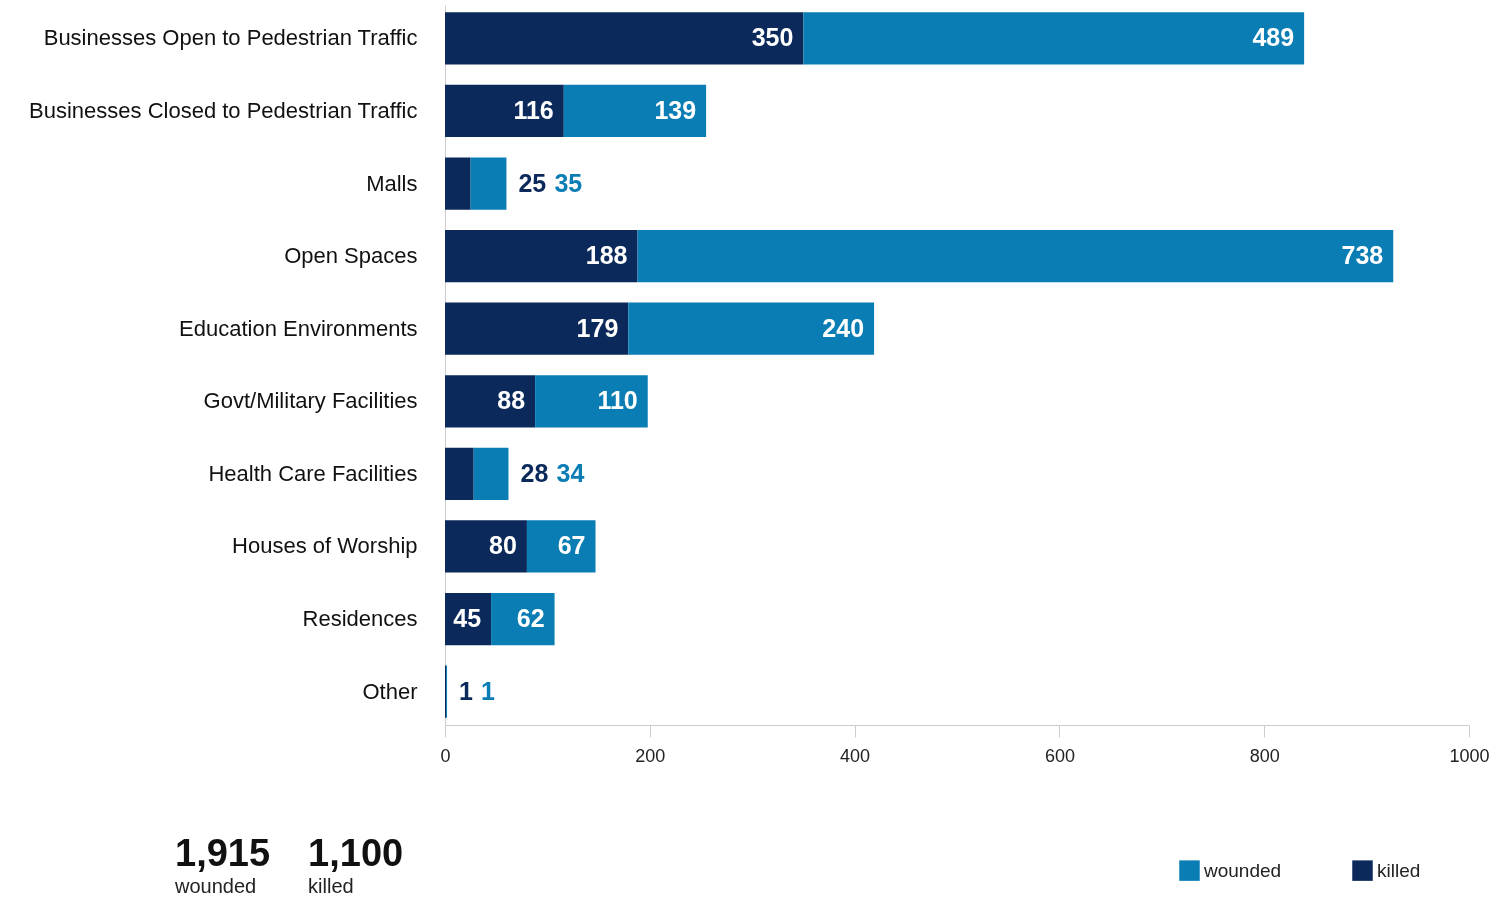  What do you see at coordinates (855, 755) in the screenshot?
I see `x-tick-label: 400` at bounding box center [855, 755].